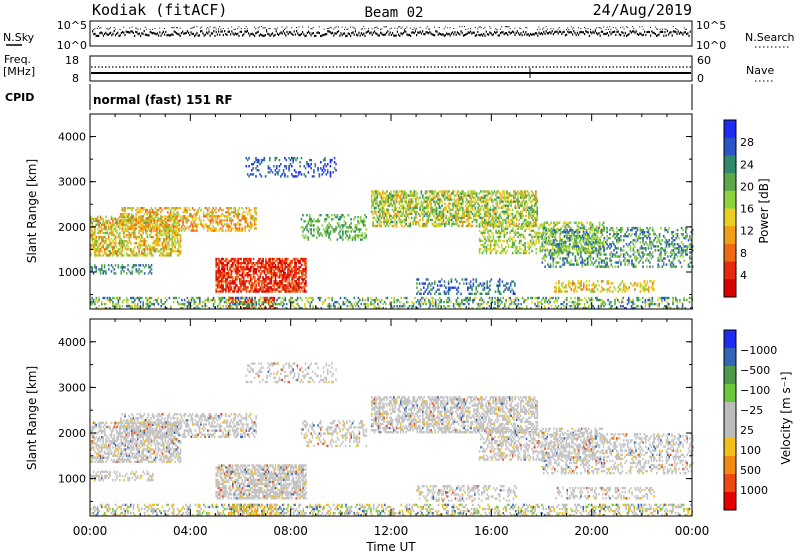  I want to click on nsky-strip: N.Sky 10^5 10^0 10^5 10^0 N.Search, so click(399, 35).